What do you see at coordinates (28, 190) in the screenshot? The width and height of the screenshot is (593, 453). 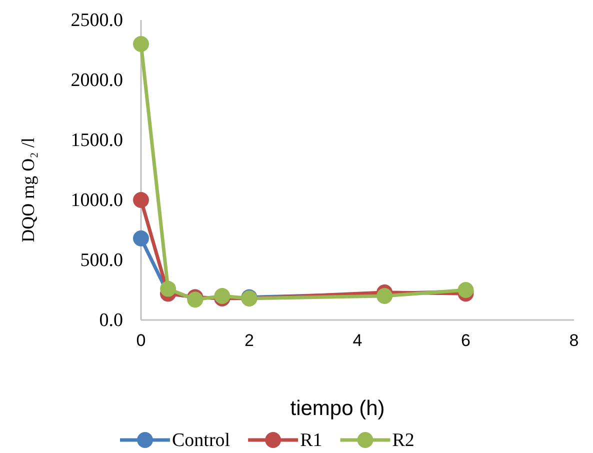 I see `y-axis-title: DQO mg O₂ /l` at bounding box center [28, 190].